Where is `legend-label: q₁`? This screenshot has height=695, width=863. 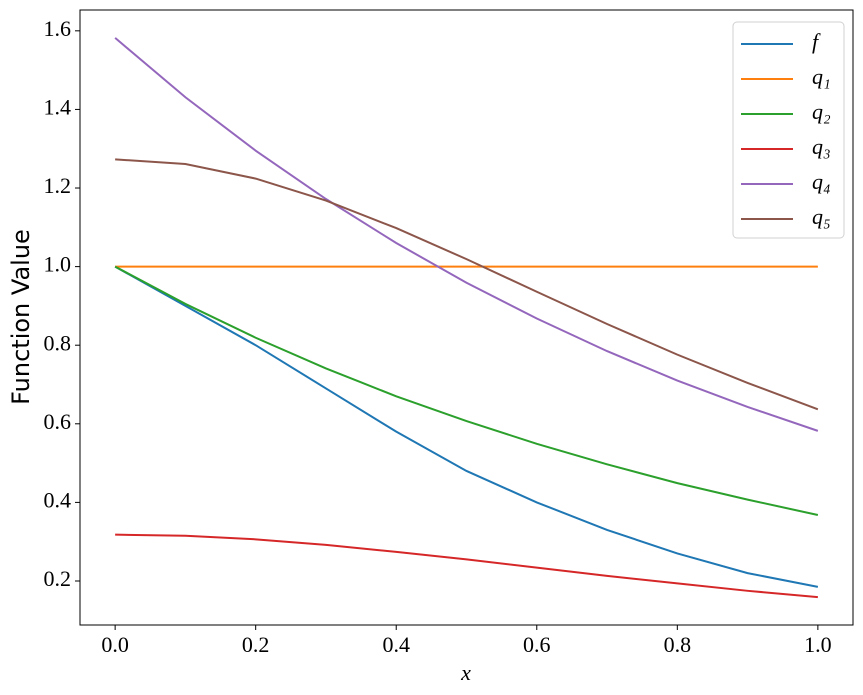 legend-label: q₁ is located at coordinates (821, 76).